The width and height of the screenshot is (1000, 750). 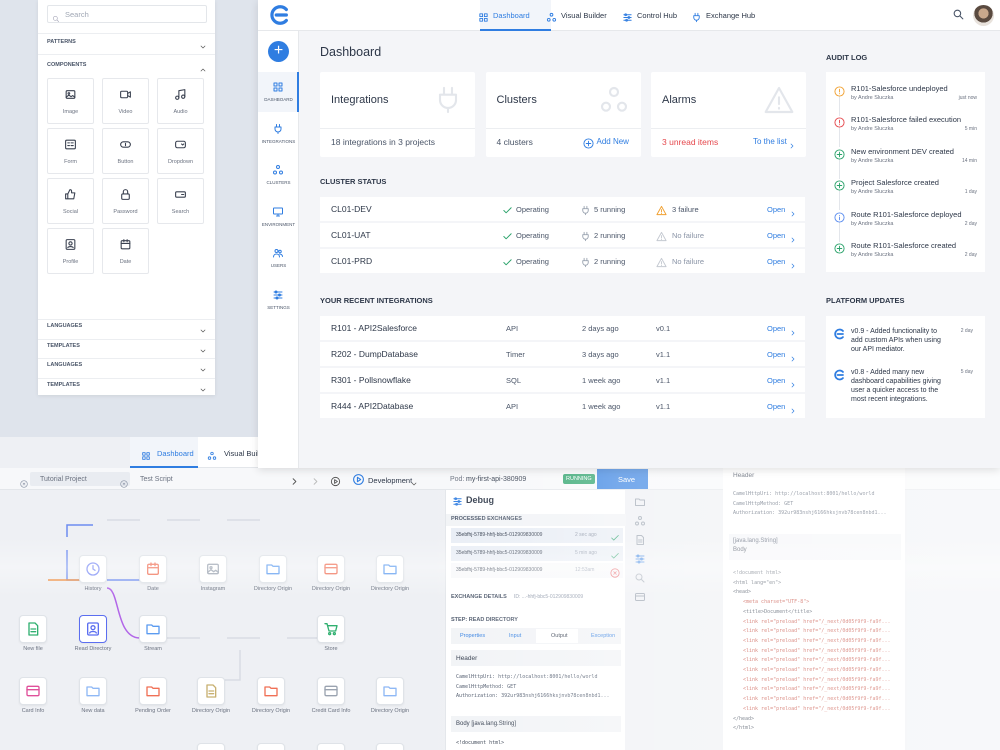 I want to click on code-line: <!document html>, so click(x=757, y=573).